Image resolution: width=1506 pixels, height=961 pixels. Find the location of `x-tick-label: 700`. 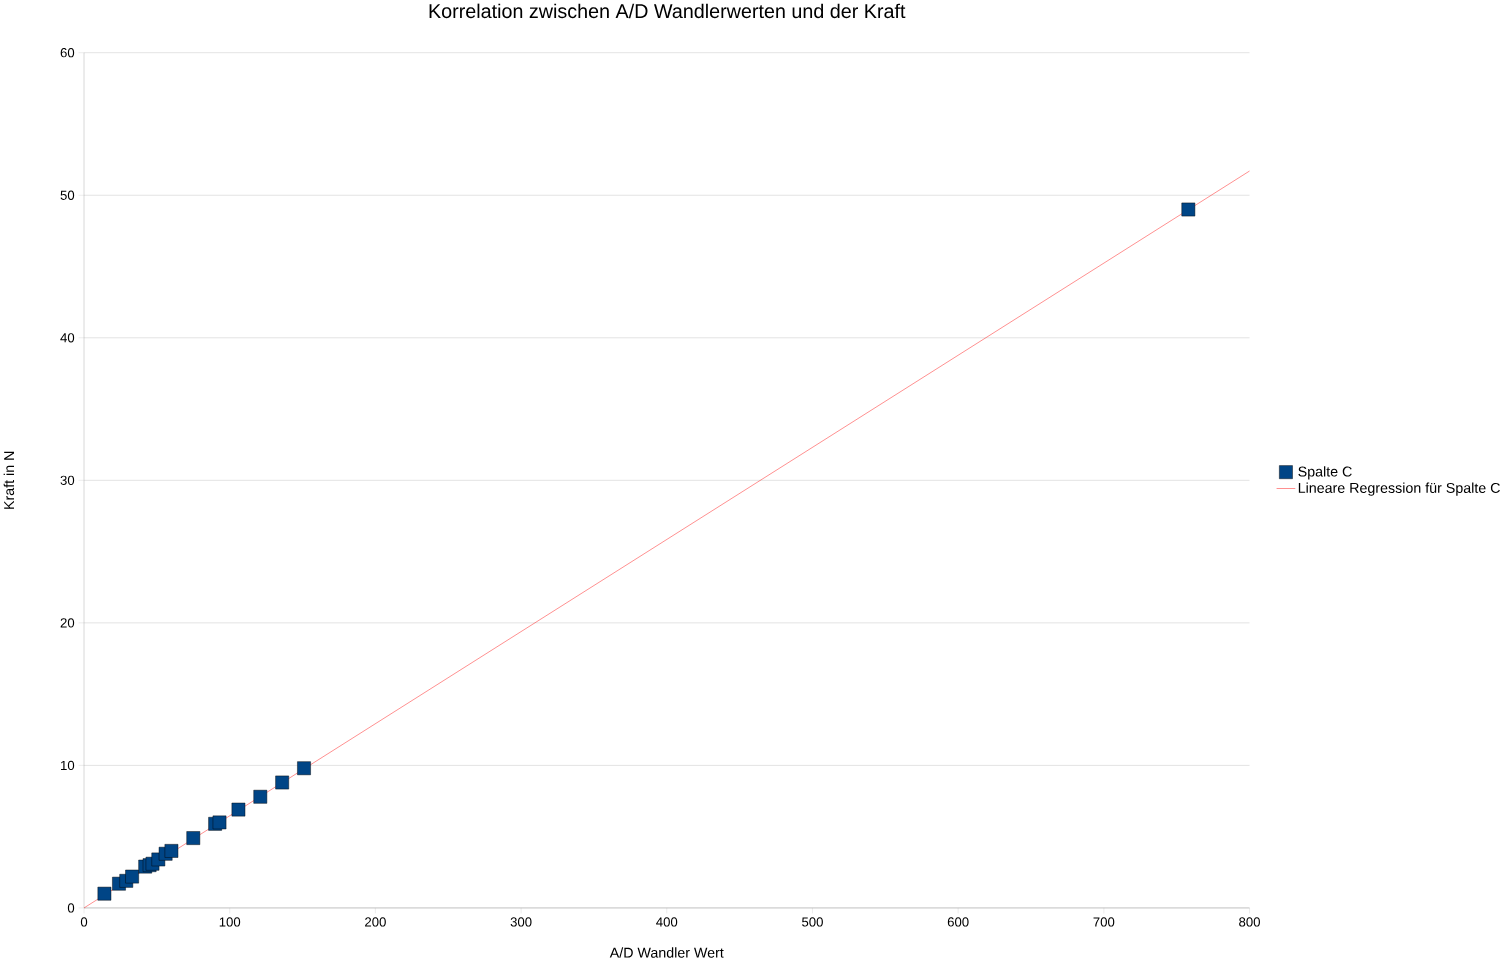

x-tick-label: 700 is located at coordinates (1104, 922).